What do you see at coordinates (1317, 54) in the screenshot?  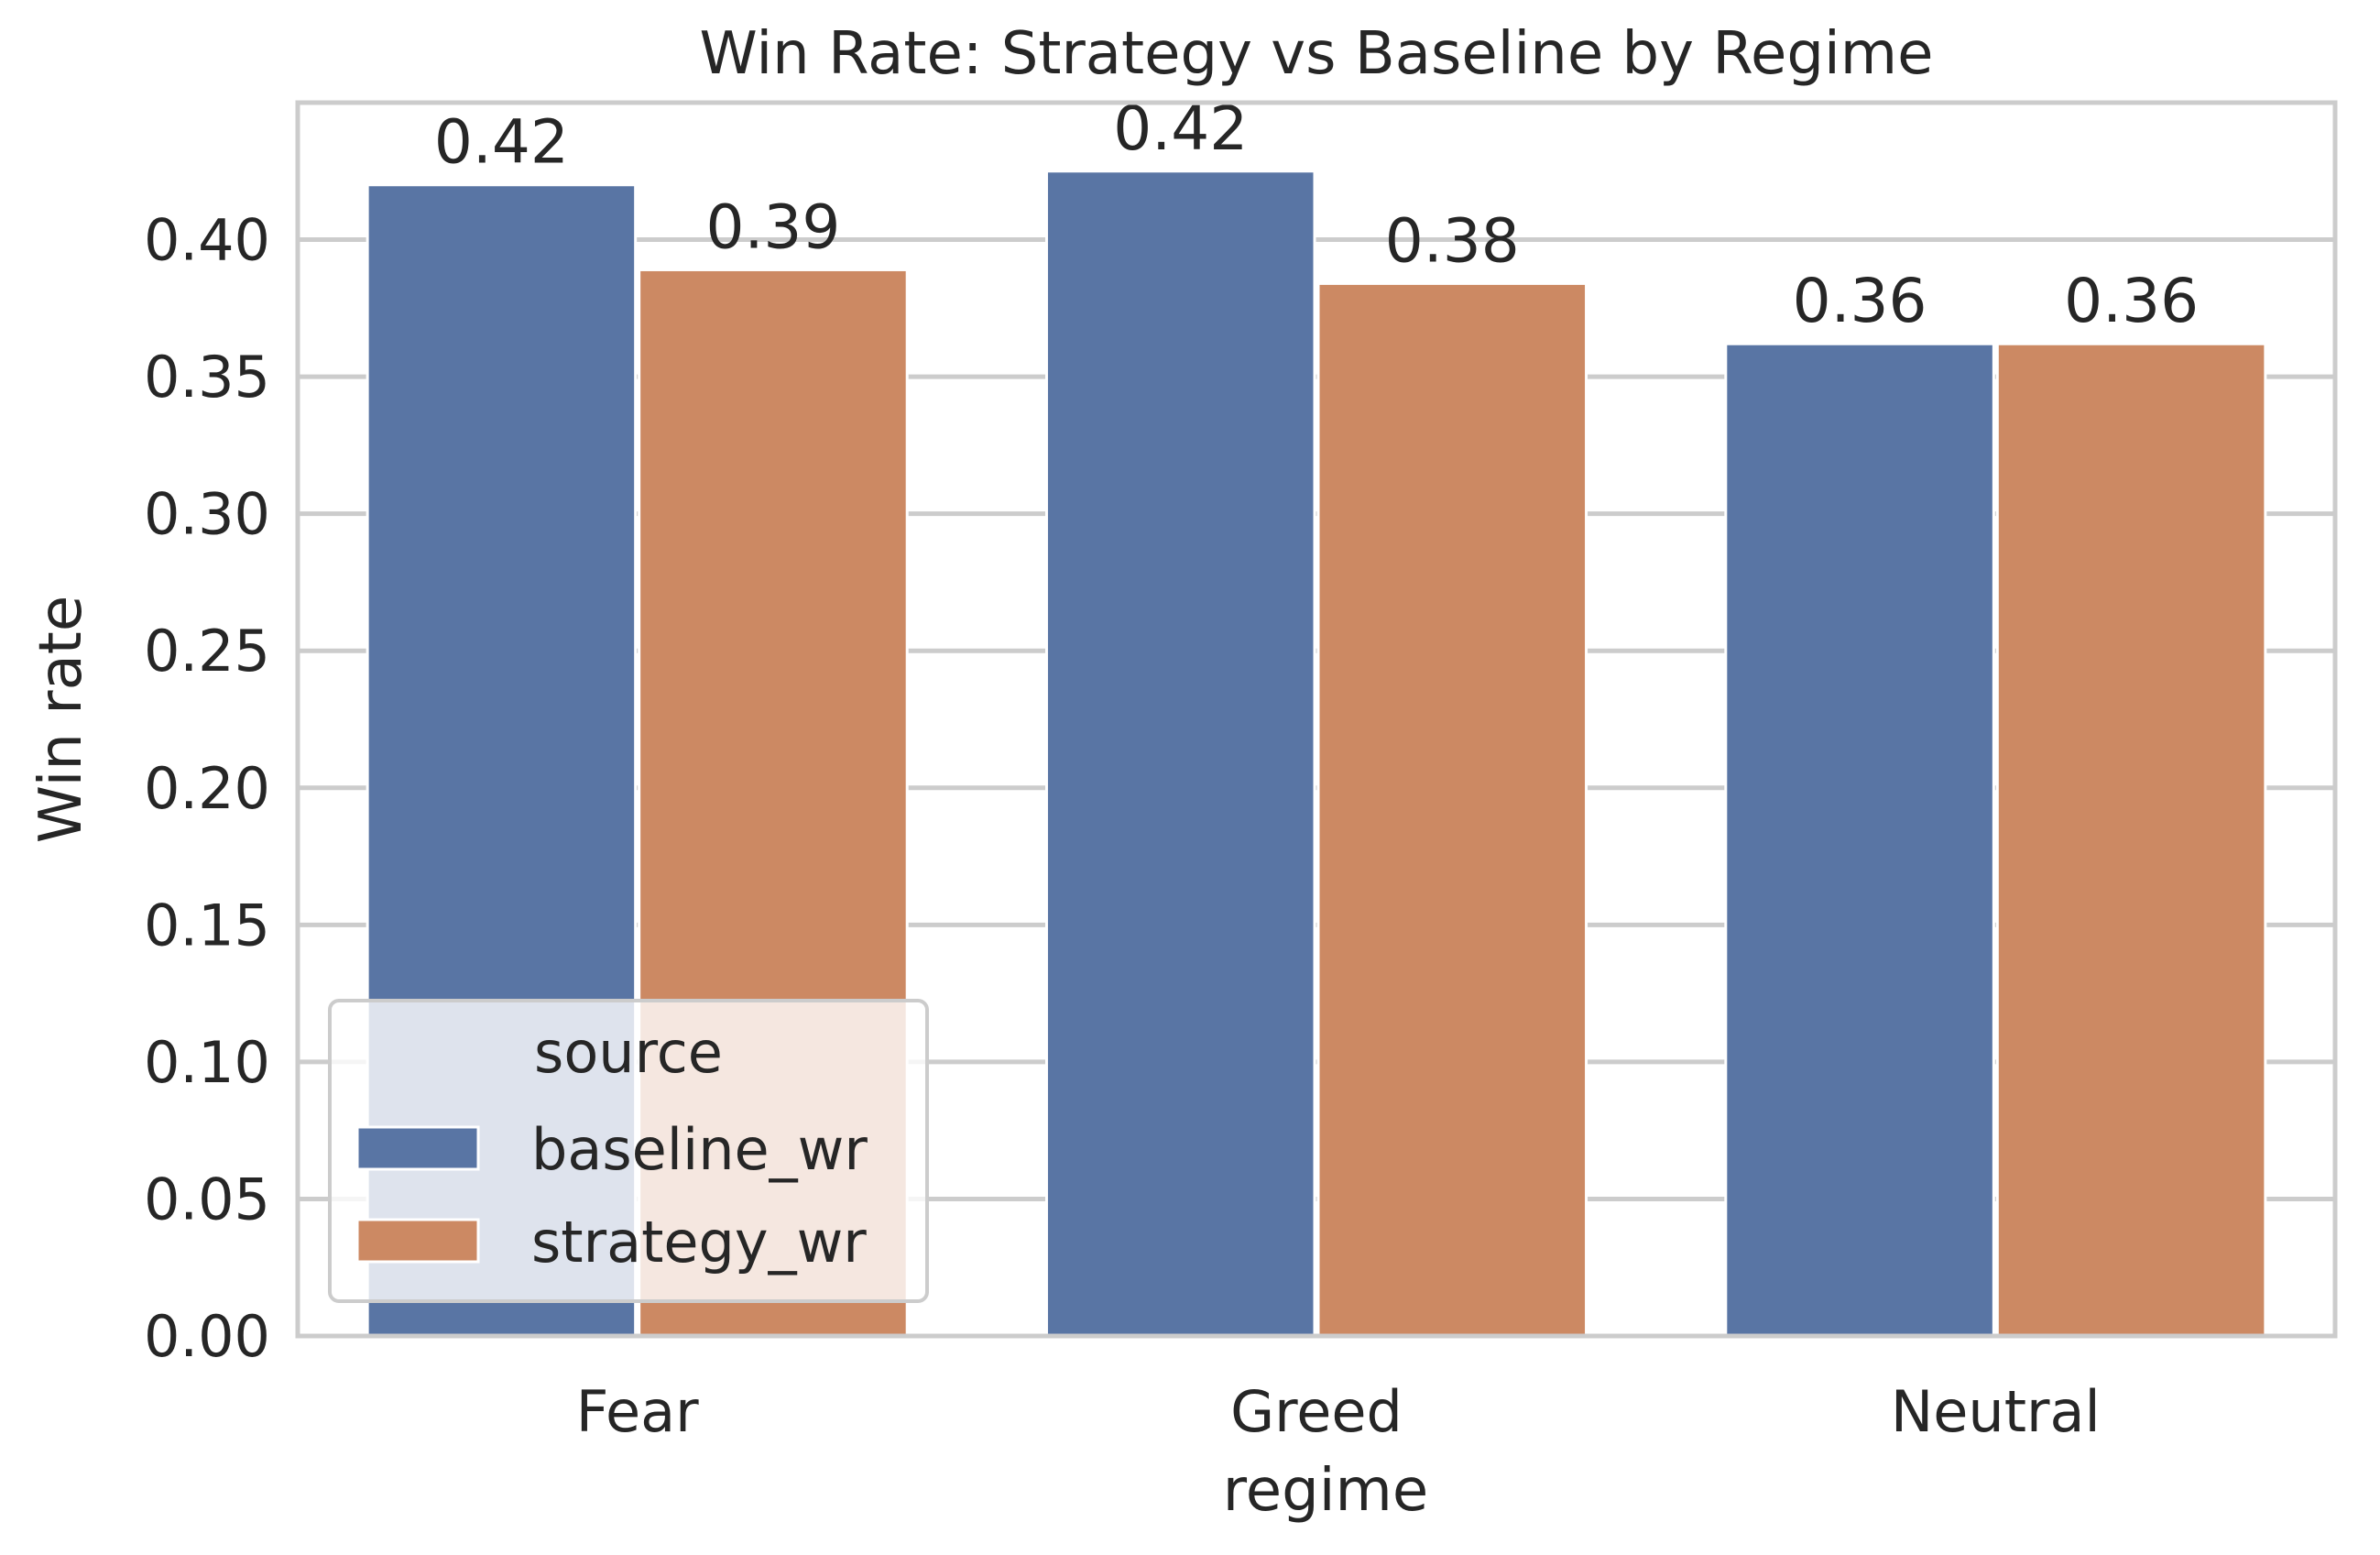 I see `chart-title: Win Rate: Strategy vs Baseline by Regime` at bounding box center [1317, 54].